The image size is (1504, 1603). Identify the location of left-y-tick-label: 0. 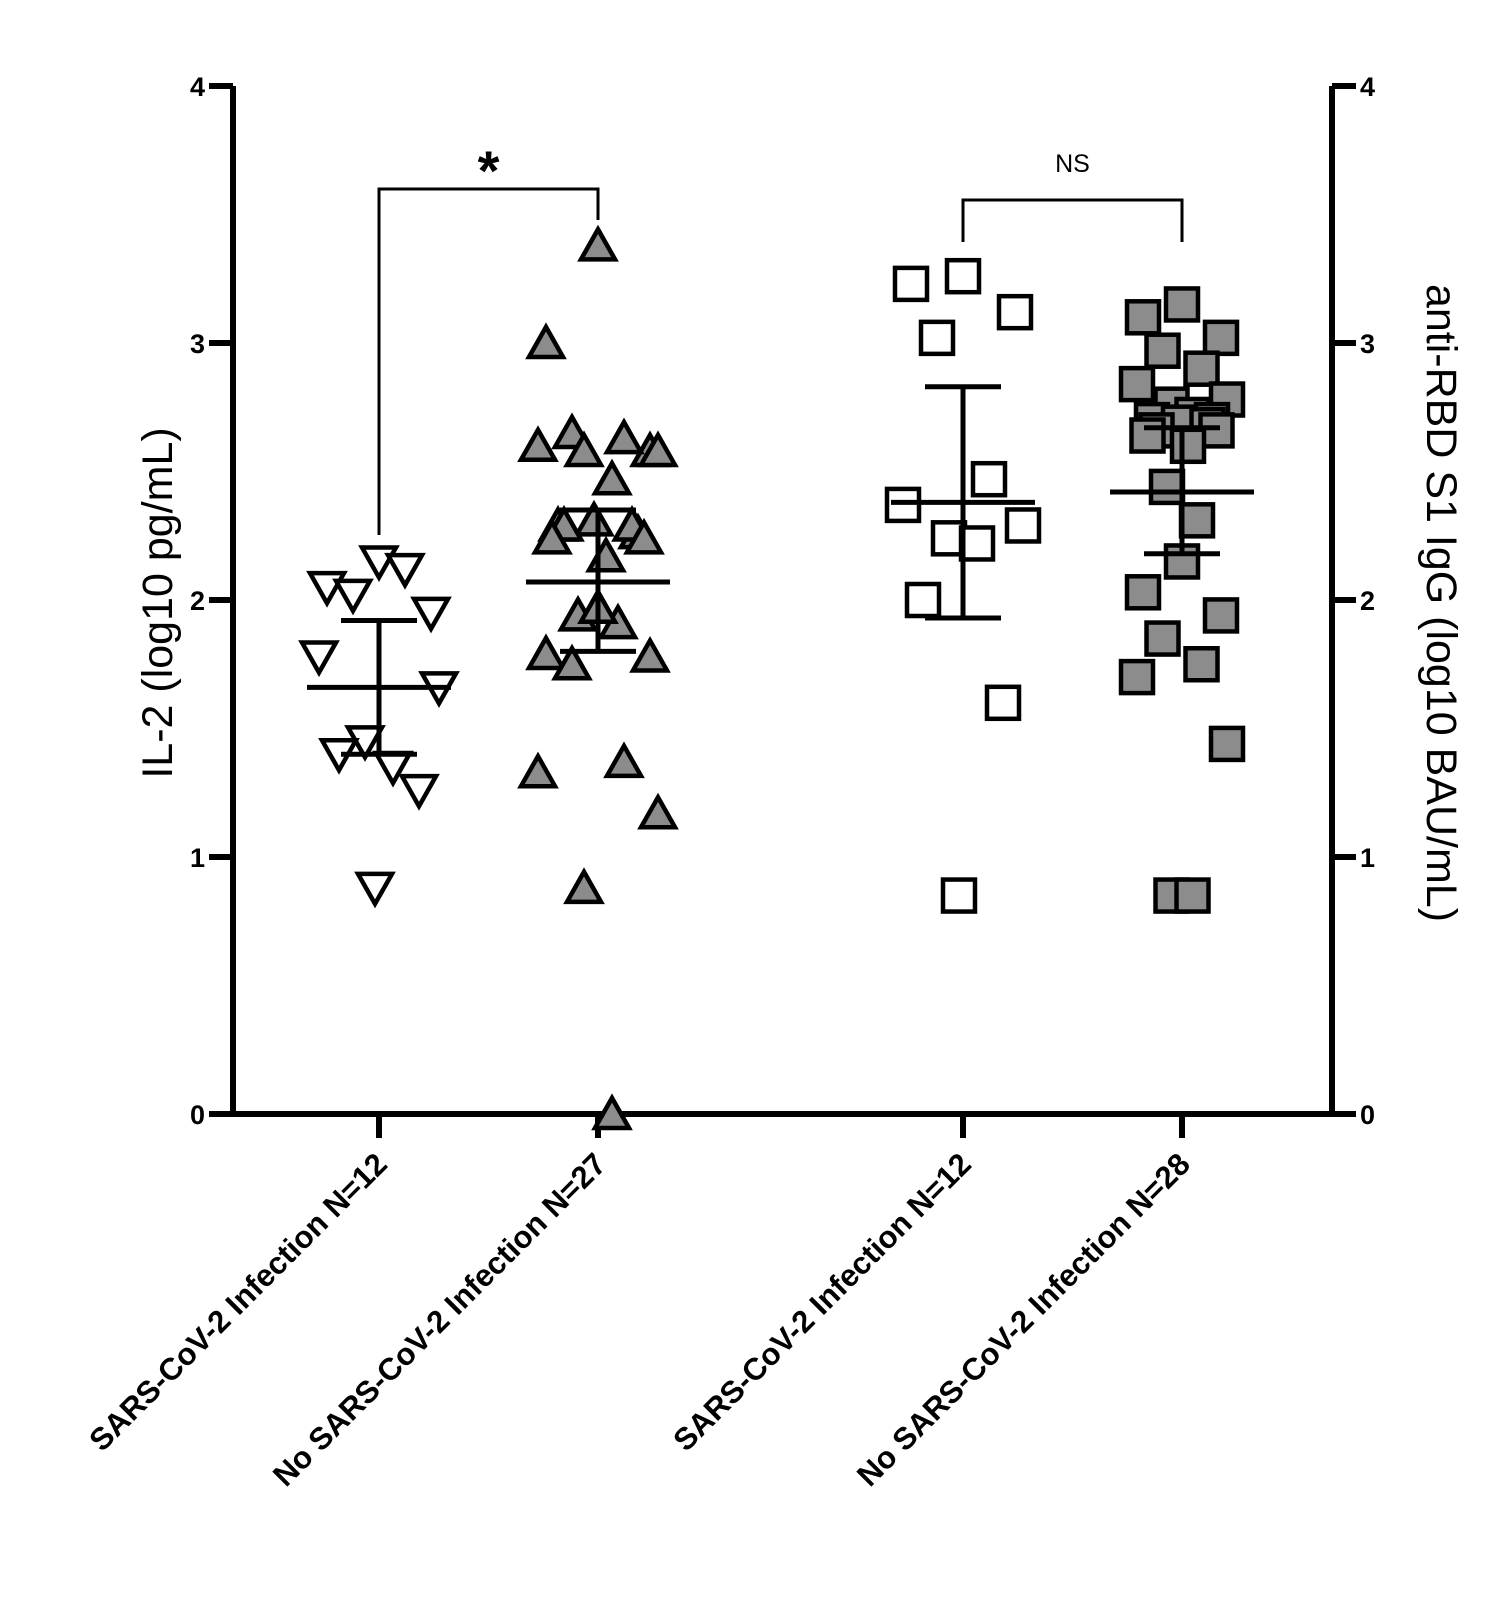
(197, 1115).